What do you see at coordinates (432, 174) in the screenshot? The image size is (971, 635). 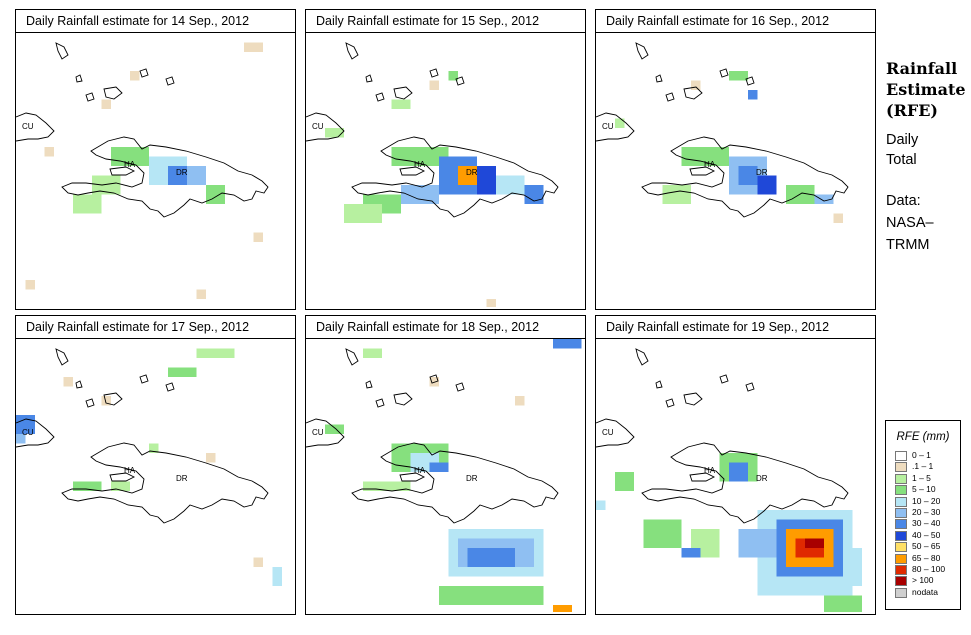 I see `rainfall-grid: CU HA DR` at bounding box center [432, 174].